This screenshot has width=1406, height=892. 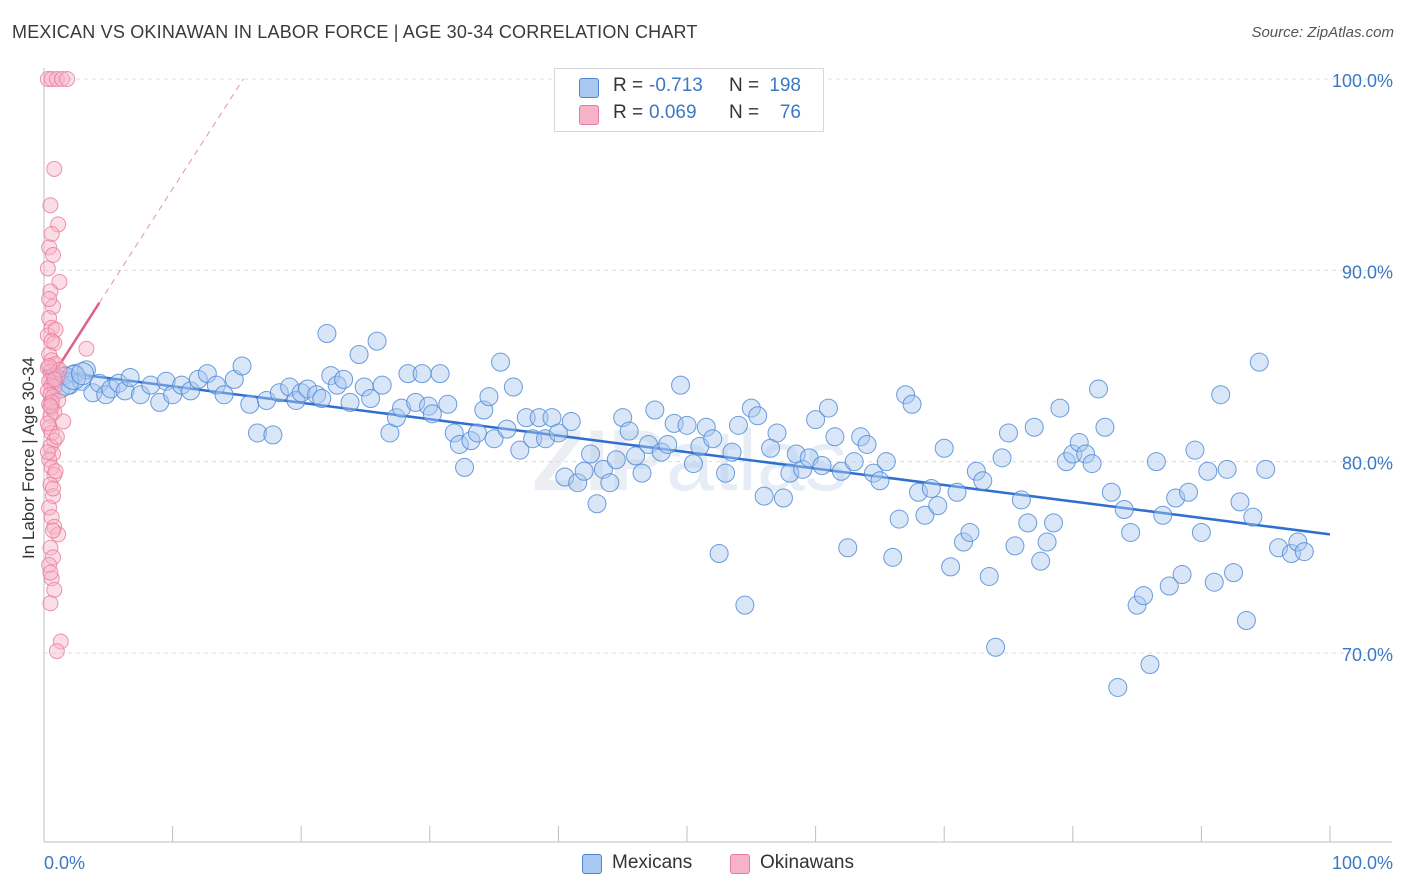 I want to click on mexicans-swatch, so click(x=589, y=88).